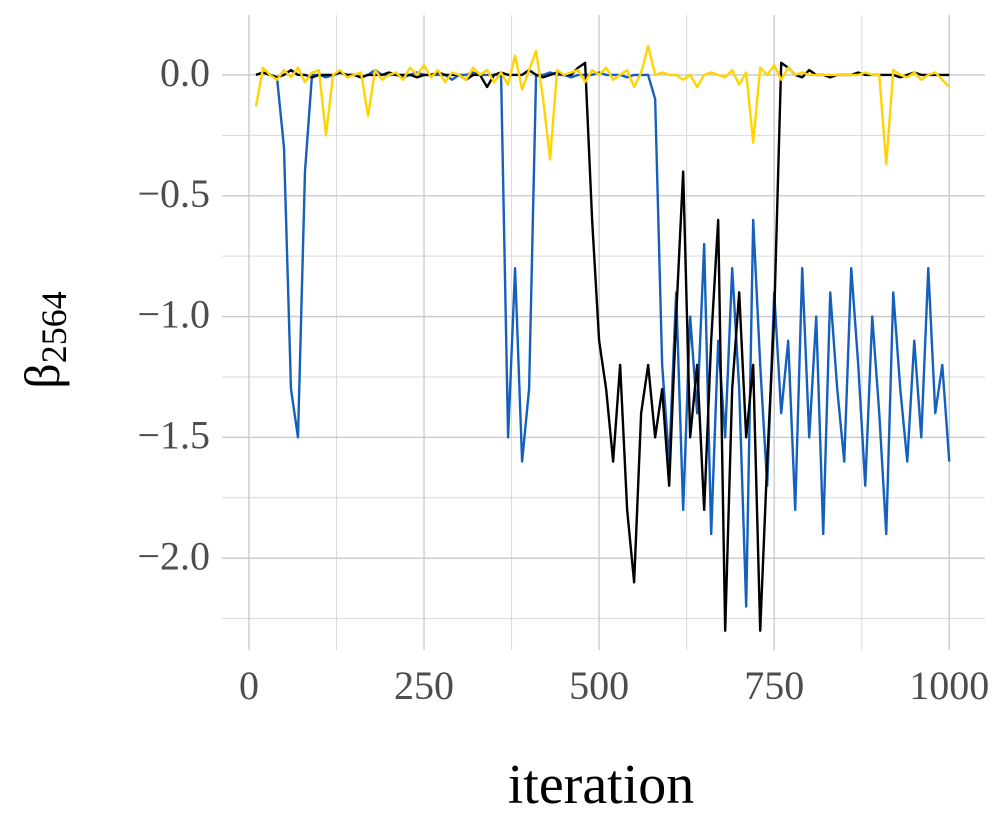  What do you see at coordinates (599, 685) in the screenshot?
I see `x-tick-label: 500` at bounding box center [599, 685].